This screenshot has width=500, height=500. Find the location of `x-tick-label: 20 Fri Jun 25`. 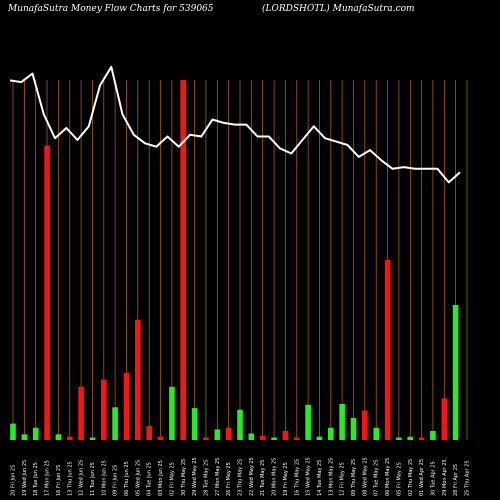

x-tick-label: 20 Fri Jun 25 is located at coordinates (14, 480).